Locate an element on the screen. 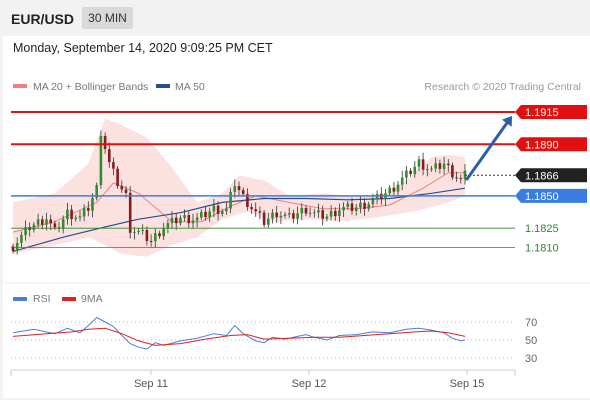 The height and width of the screenshot is (400, 590). rsi-level-label: 30 is located at coordinates (531, 359).